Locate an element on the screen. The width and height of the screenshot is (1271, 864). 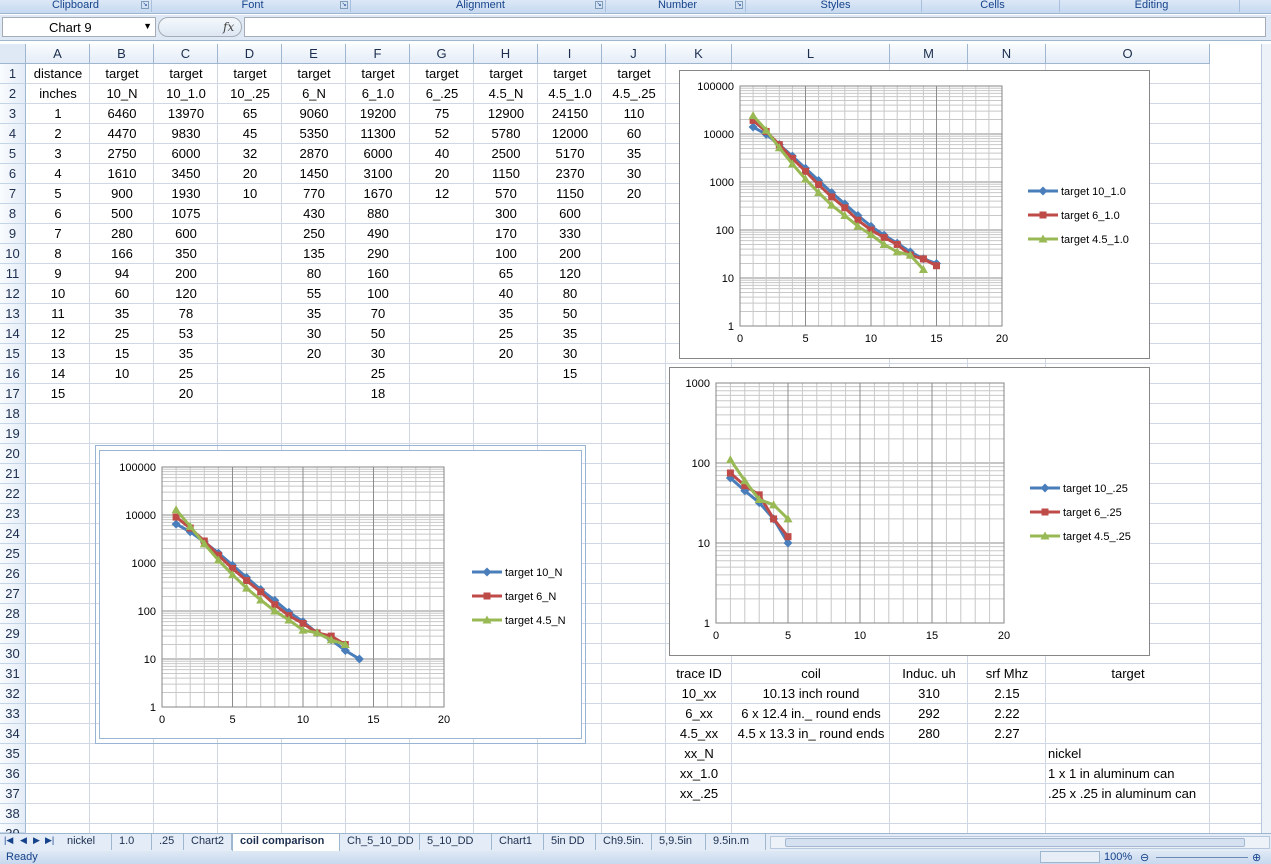
cell: 4.5_xx is located at coordinates (699, 733).